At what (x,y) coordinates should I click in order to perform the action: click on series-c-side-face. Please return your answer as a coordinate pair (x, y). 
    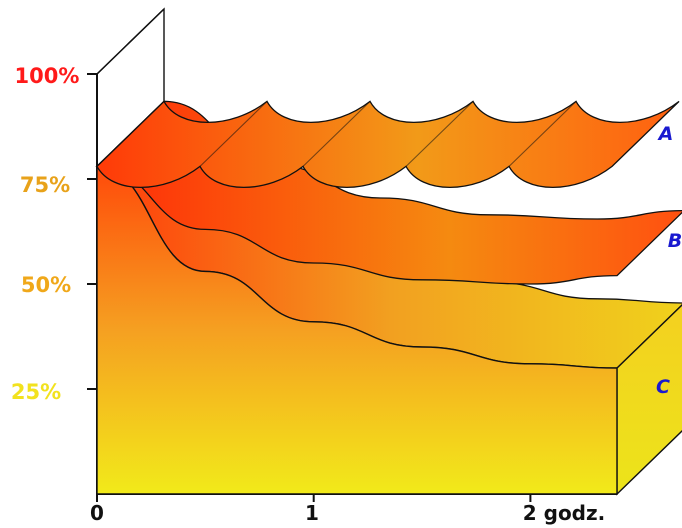
    Looking at the image, I should click on (649, 400).